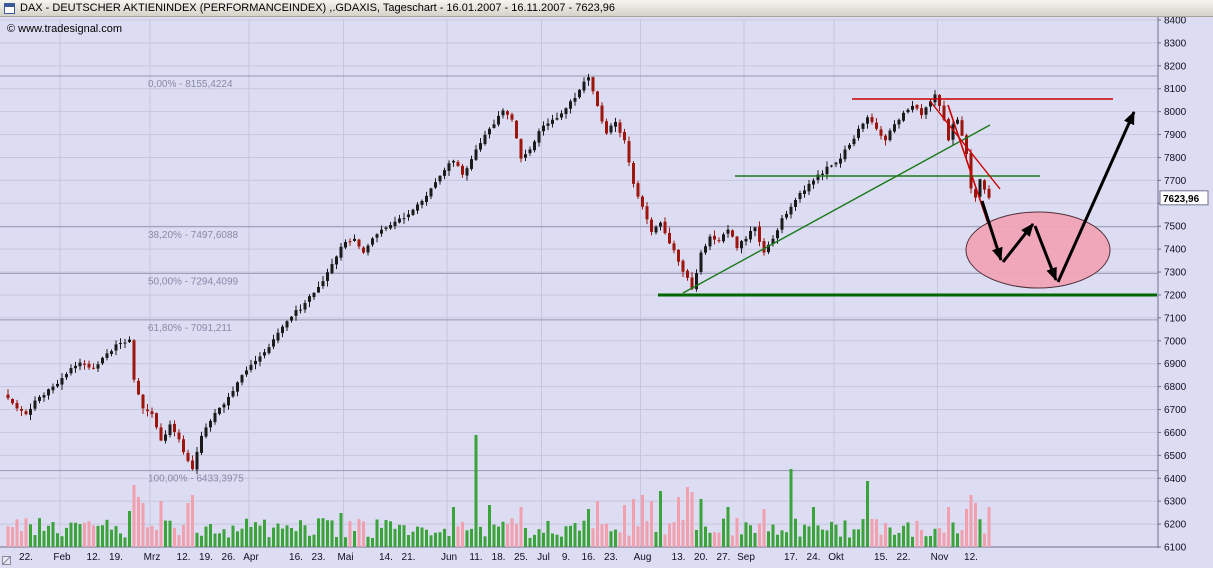  I want to click on y-axis-label: 6500, so click(1175, 456).